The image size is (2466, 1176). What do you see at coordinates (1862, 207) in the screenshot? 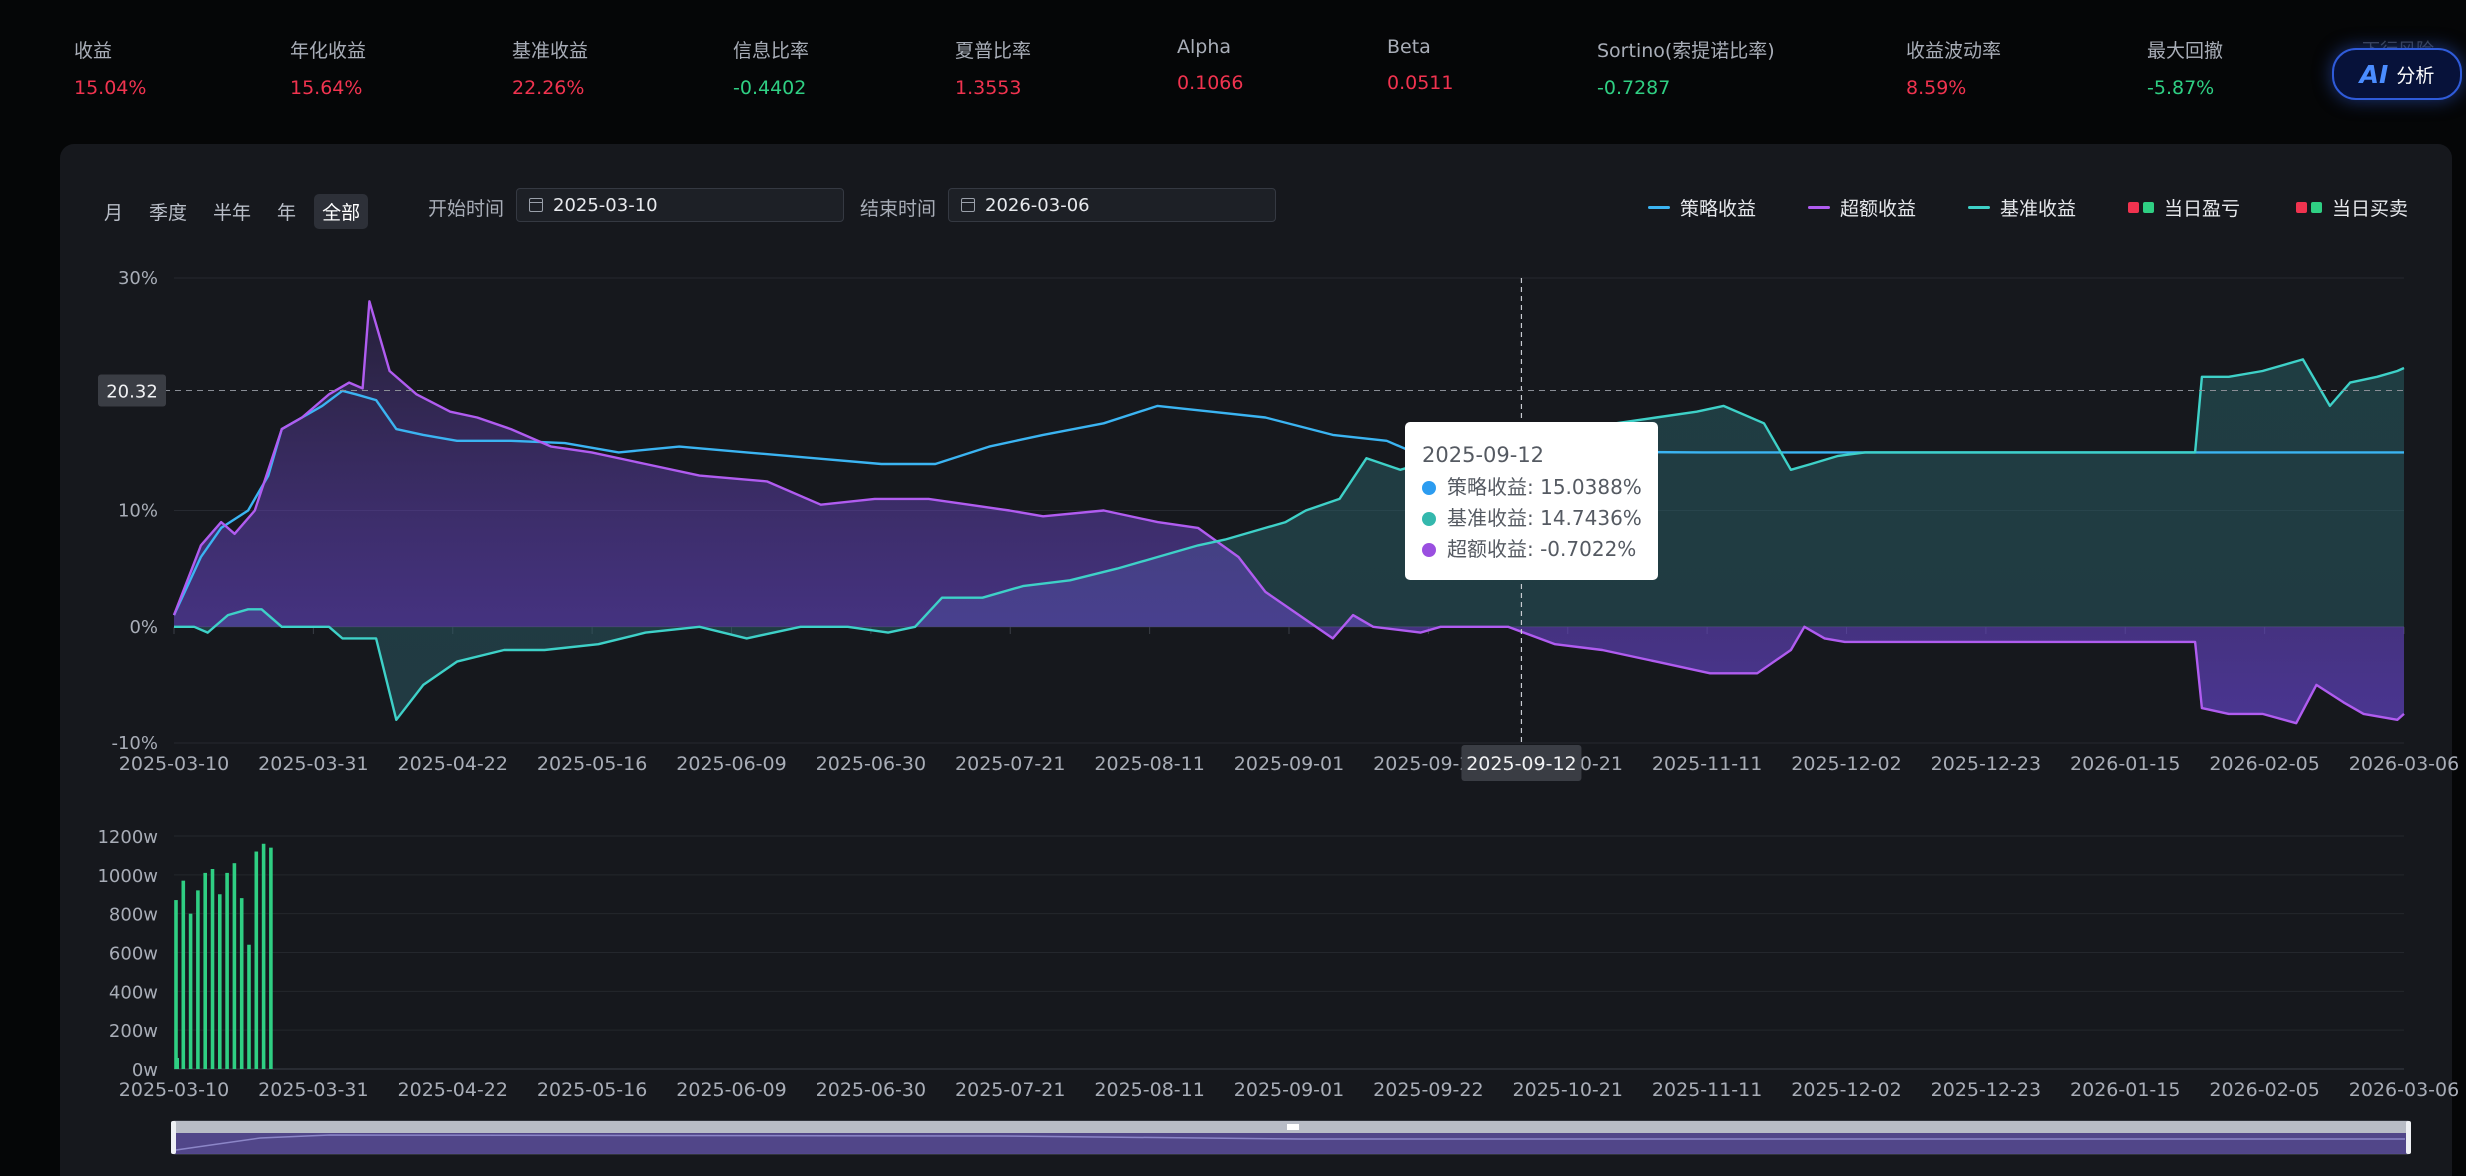
I see `legend-item: 超额收益` at bounding box center [1862, 207].